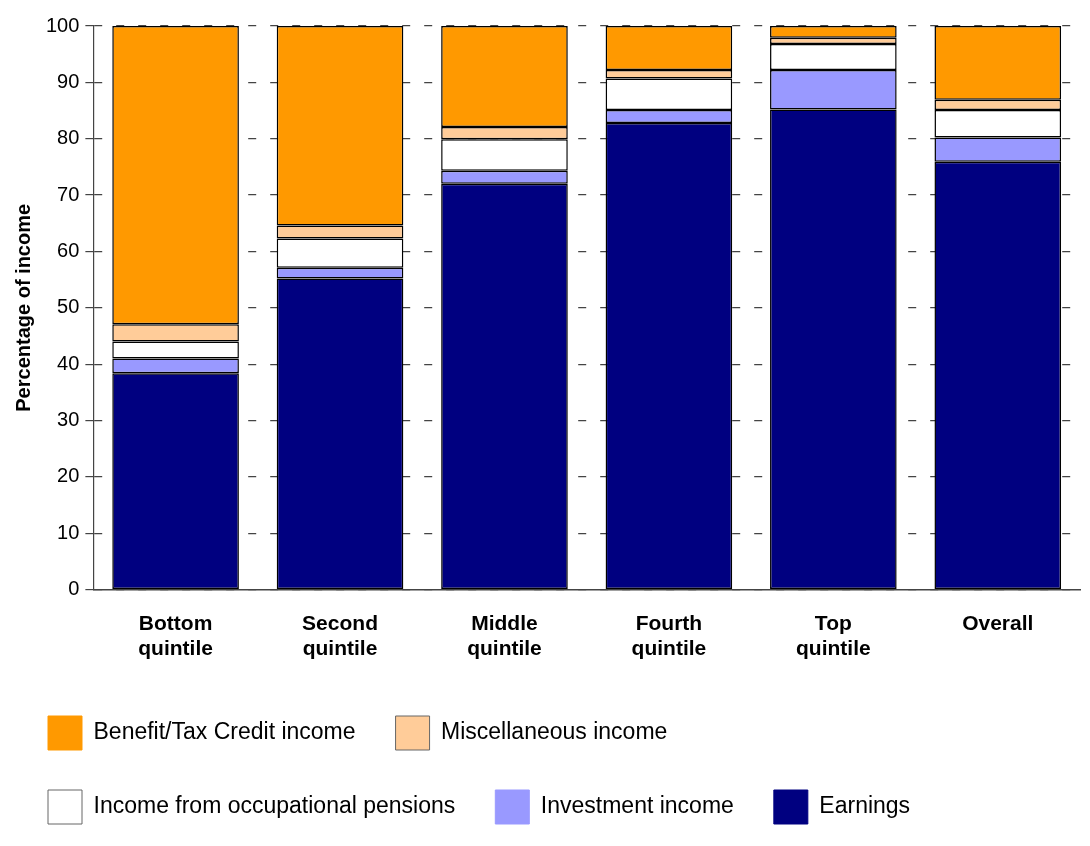 The image size is (1090, 846). What do you see at coordinates (62, 24) in the screenshot?
I see `y-tick-label: 100` at bounding box center [62, 24].